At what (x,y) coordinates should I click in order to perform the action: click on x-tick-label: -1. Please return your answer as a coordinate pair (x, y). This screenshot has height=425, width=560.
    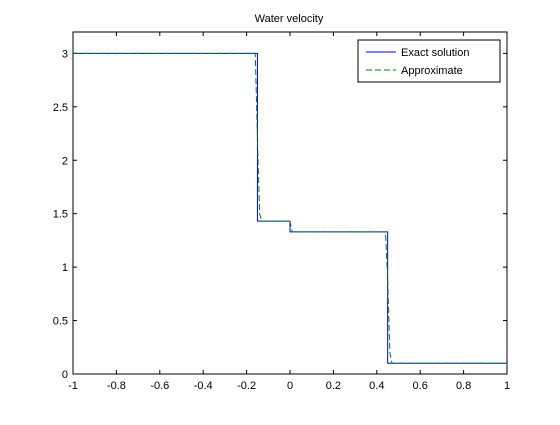
    Looking at the image, I should click on (73, 386).